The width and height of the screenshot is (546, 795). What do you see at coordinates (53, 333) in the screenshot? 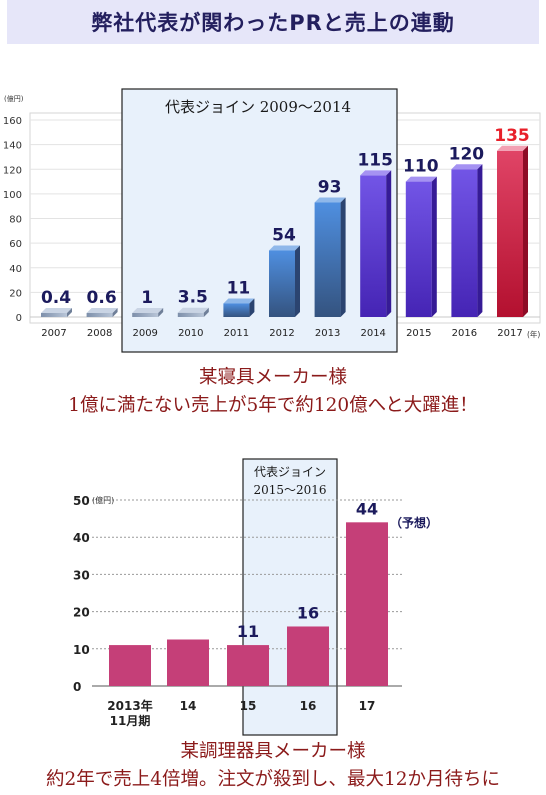
I see `x-tick-label: 2007` at bounding box center [53, 333].